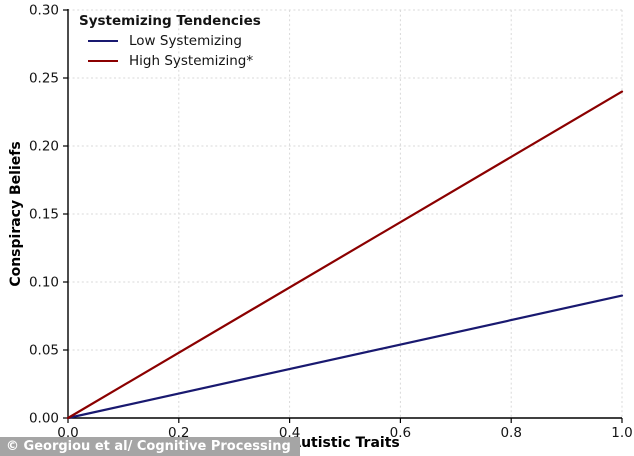 This screenshot has width=634, height=456. I want to click on legend-items: Low Systemizing High Systemizing*, so click(170, 51).